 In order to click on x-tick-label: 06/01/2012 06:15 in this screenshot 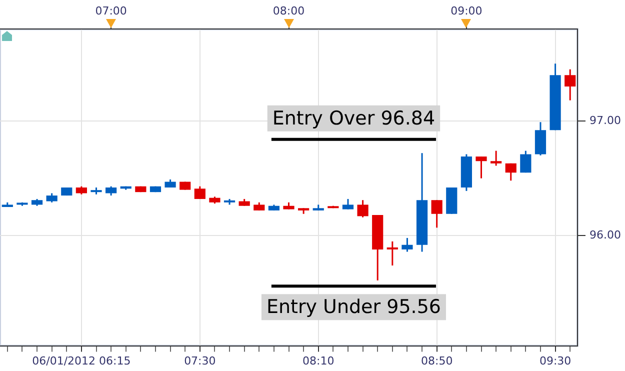, I will do `click(81, 361)`.